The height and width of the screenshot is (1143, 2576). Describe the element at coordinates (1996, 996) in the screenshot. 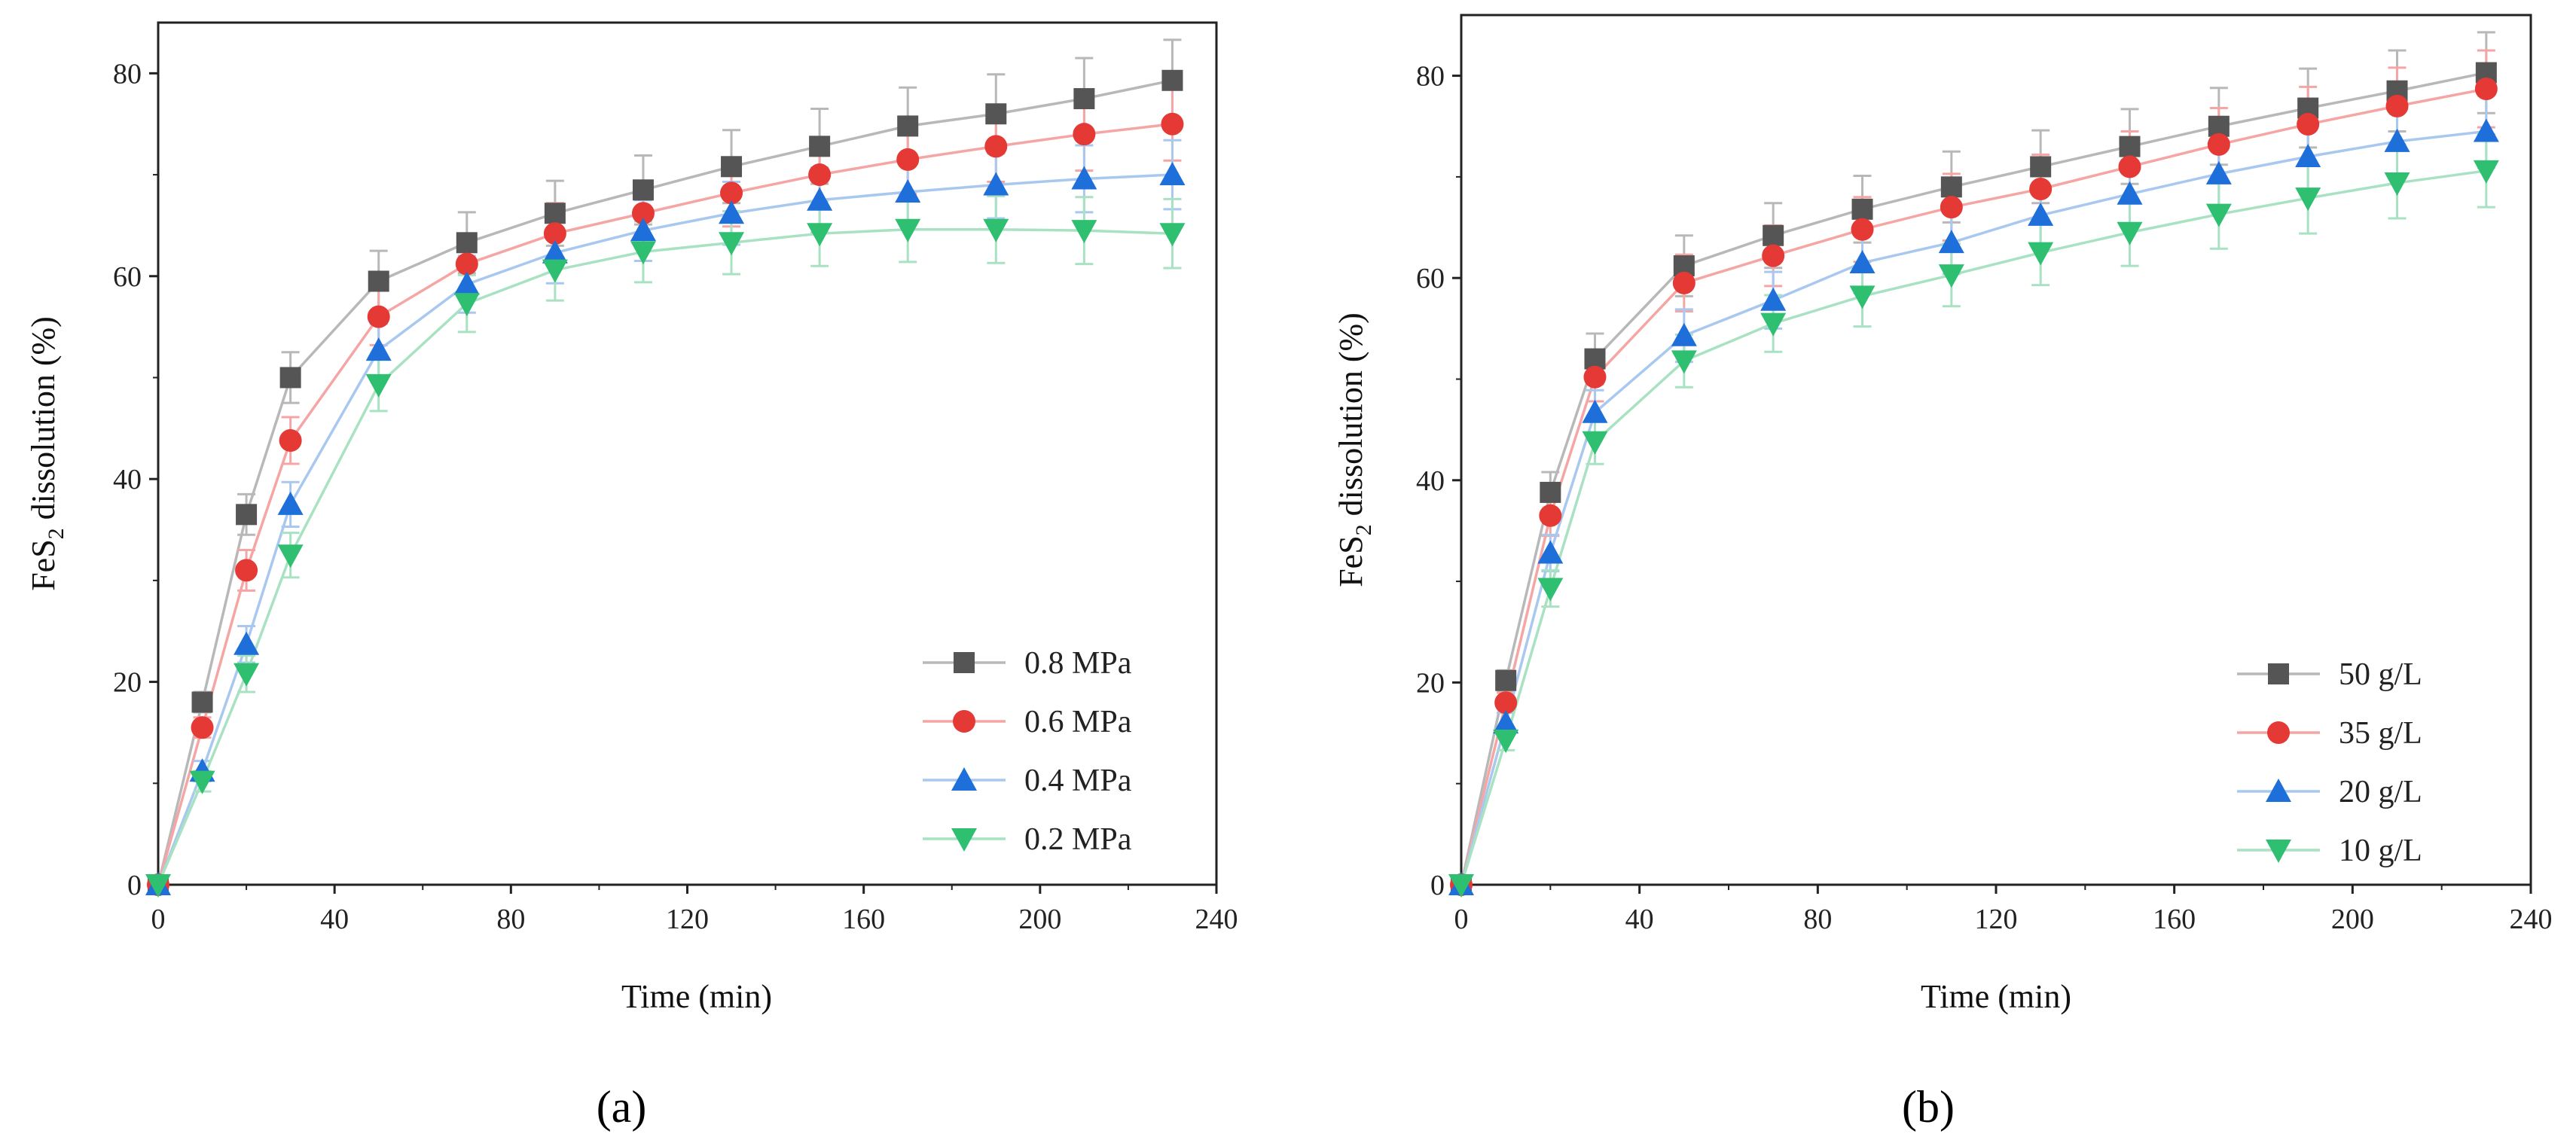

I see `x-axis-title-b: Time (min)` at that location.